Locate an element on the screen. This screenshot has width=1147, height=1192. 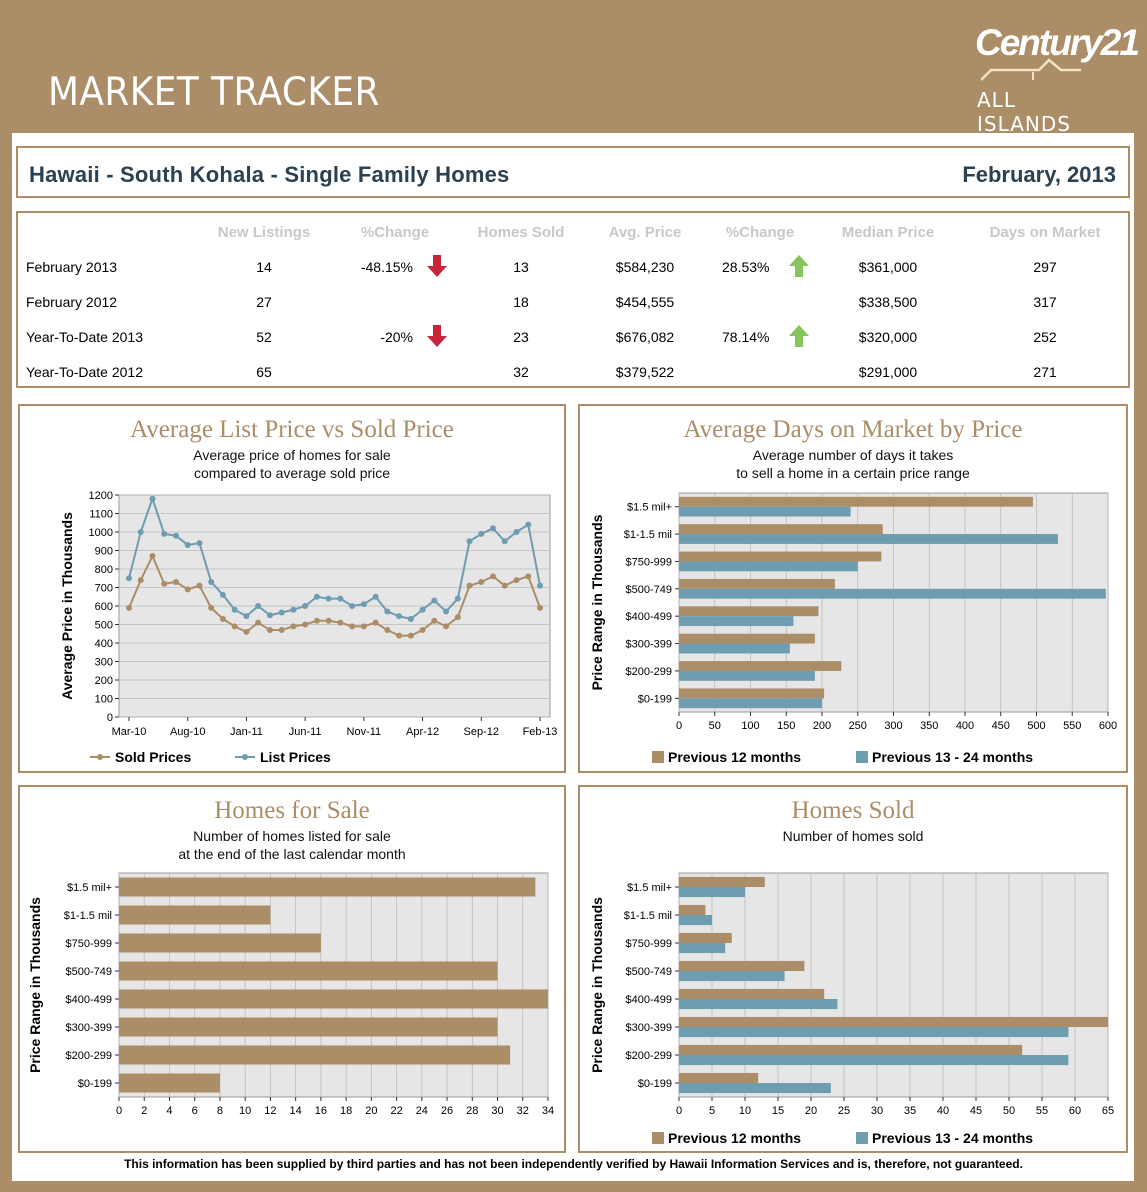
y-tick-label: 500 is located at coordinates (104, 626).